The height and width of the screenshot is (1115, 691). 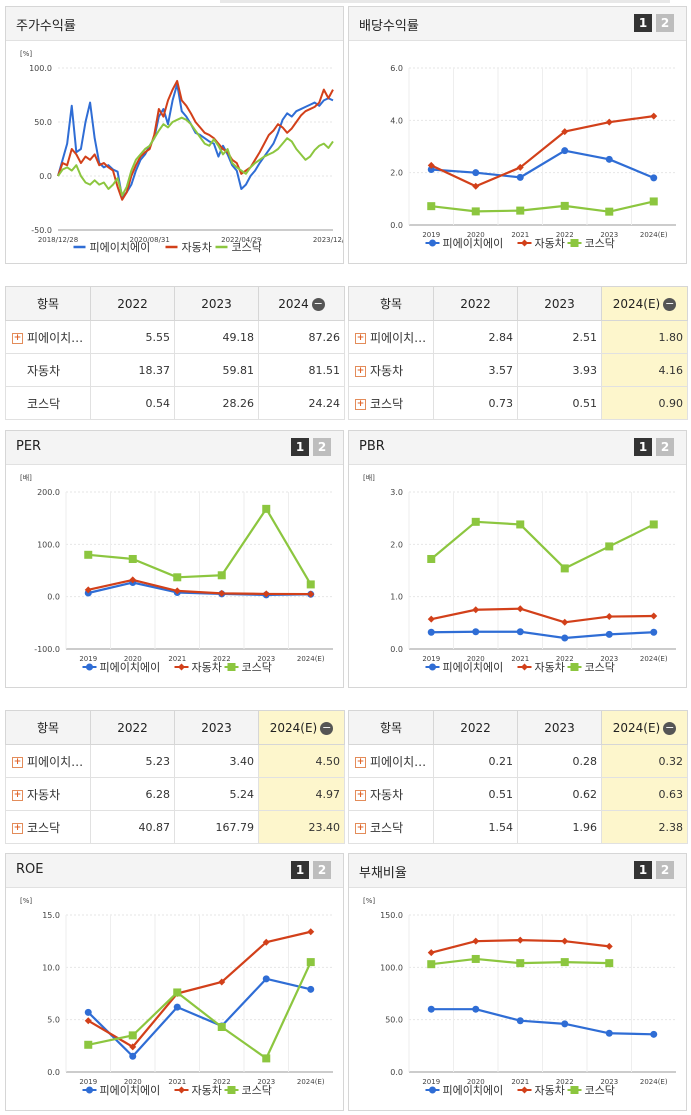 What do you see at coordinates (475, 761) in the screenshot?
I see `value-cell: 0.21` at bounding box center [475, 761].